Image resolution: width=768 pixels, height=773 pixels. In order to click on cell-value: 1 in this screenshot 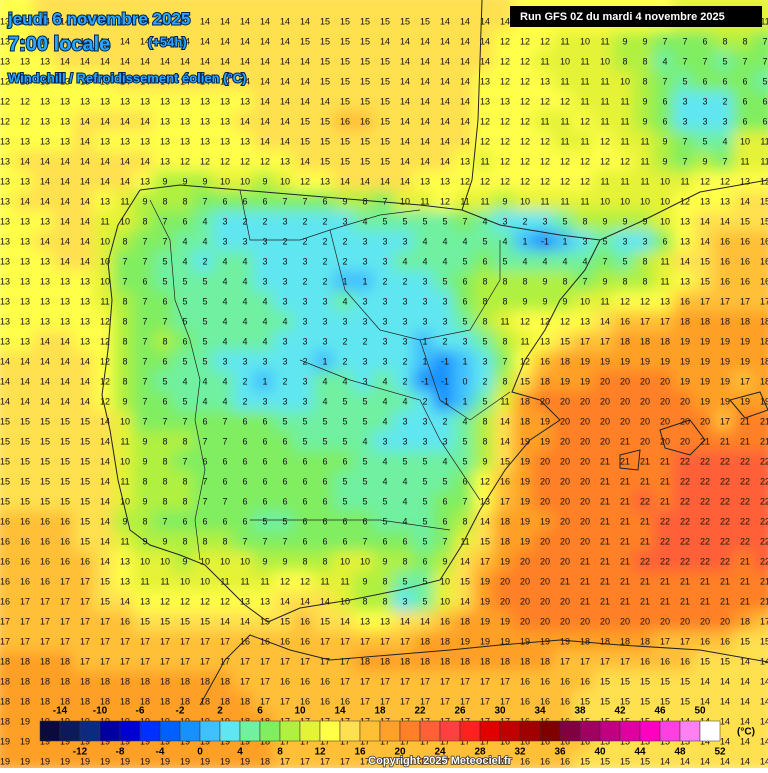, I will do `click(464, 361)`.